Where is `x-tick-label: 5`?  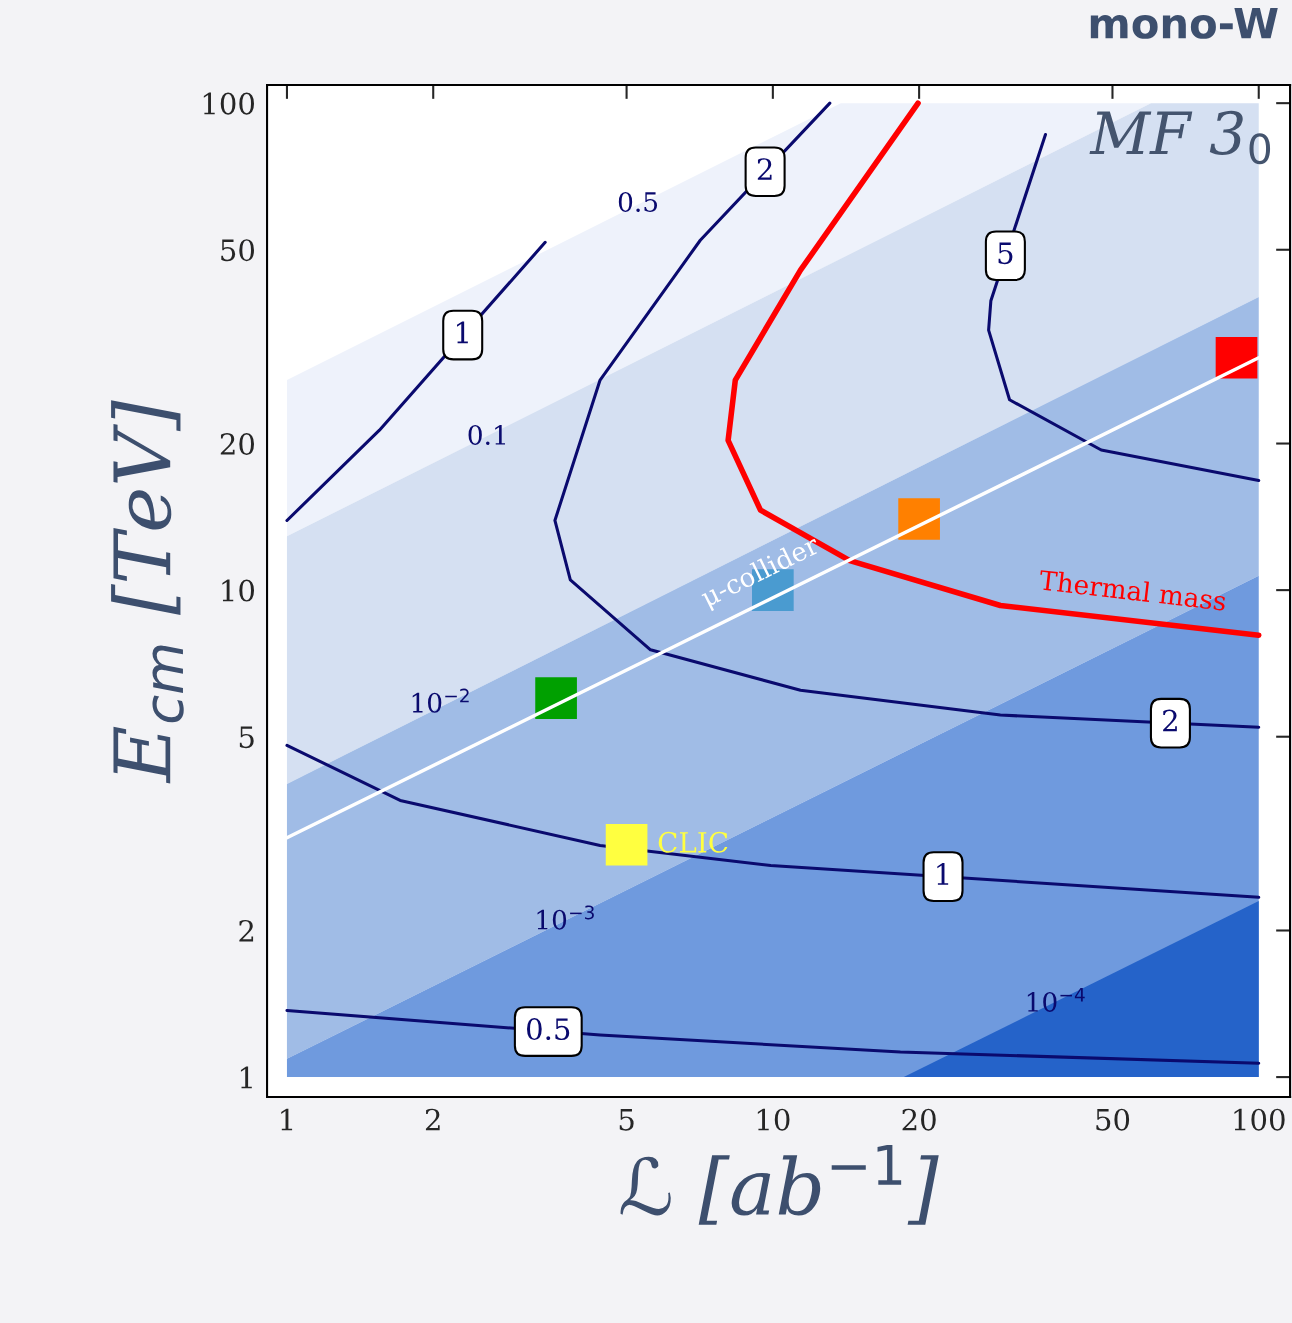 x-tick-label: 5 is located at coordinates (626, 1120).